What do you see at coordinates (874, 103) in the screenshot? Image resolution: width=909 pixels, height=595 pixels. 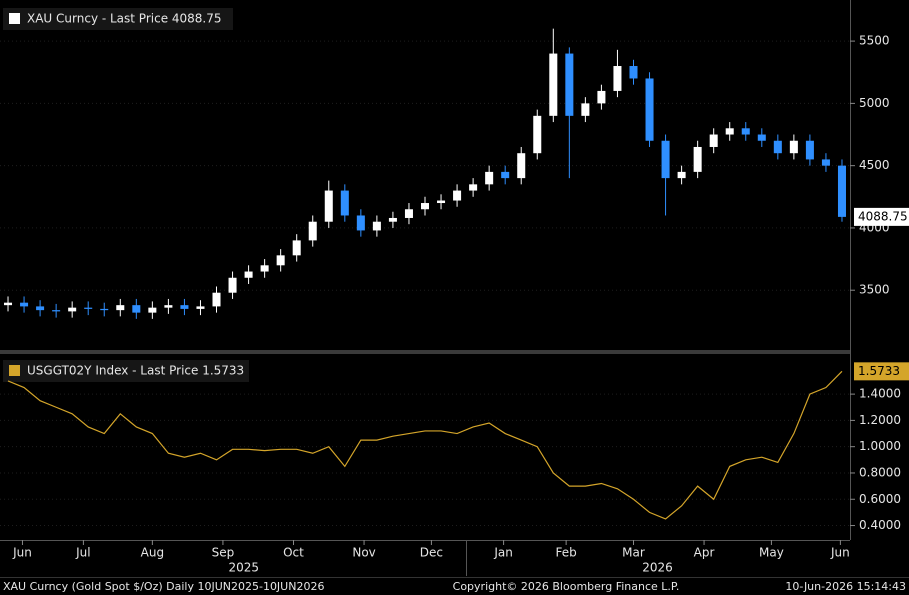 I see `y-tick-label: 5000` at bounding box center [874, 103].